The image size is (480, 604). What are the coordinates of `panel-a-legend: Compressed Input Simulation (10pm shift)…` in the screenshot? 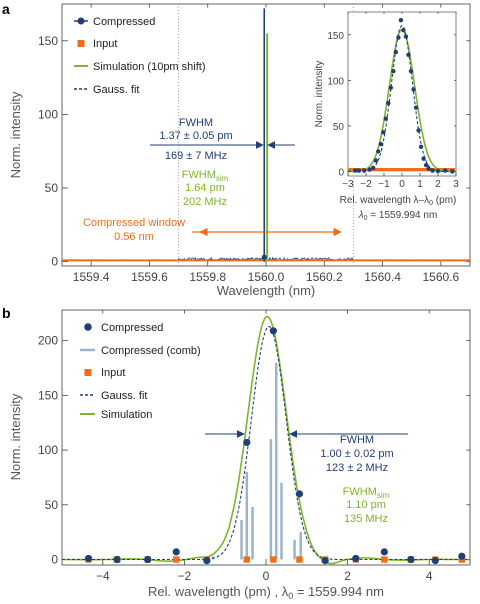 It's located at (140, 56).